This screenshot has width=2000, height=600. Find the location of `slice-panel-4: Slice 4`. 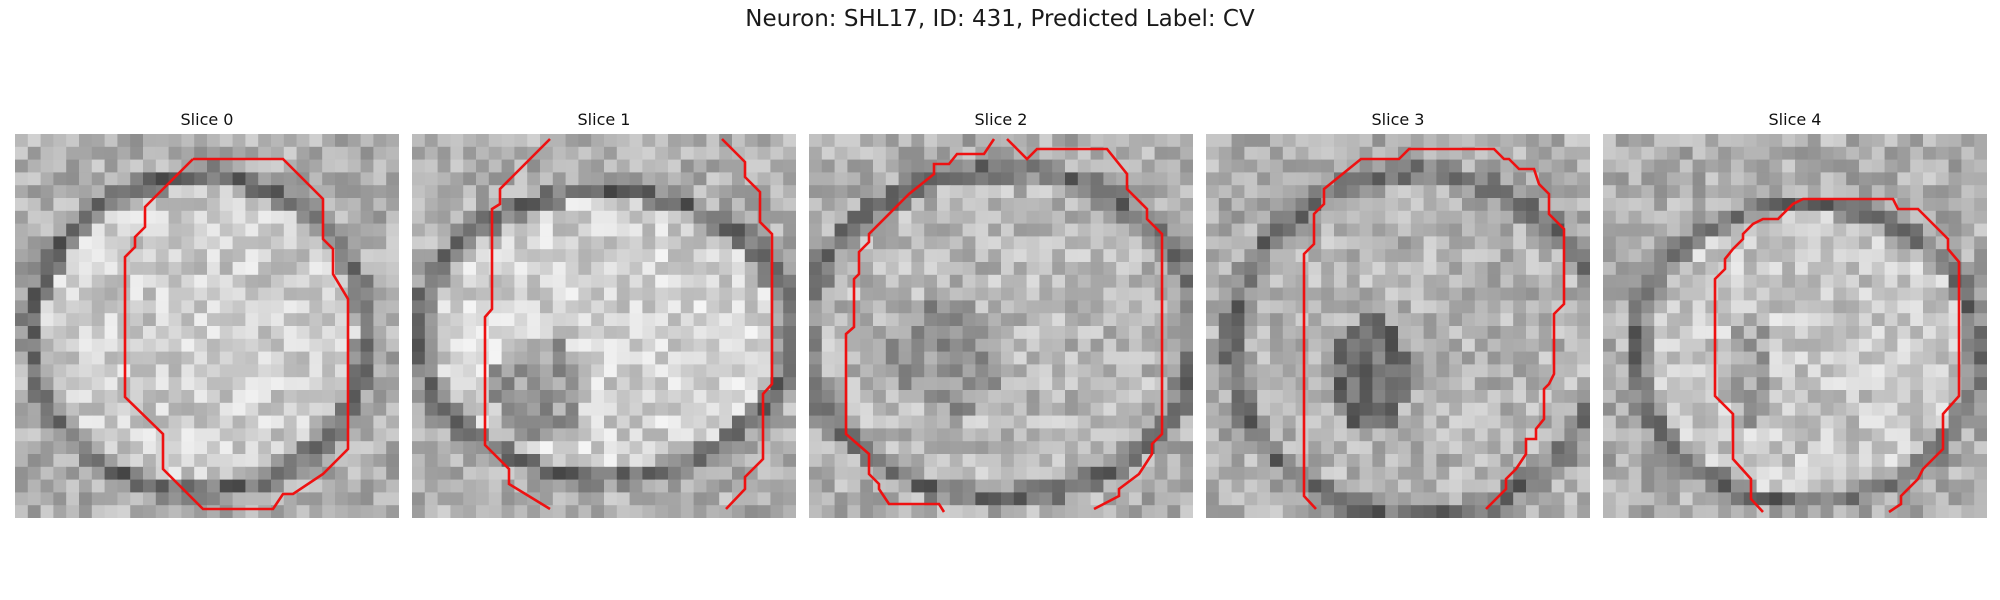

slice-panel-4: Slice 4 is located at coordinates (1795, 313).